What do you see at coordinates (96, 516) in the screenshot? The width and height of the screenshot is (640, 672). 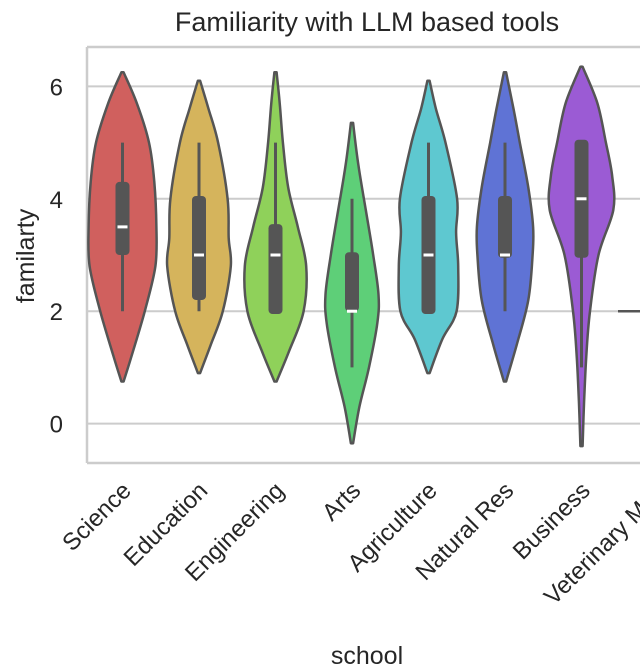 I see `x-tick-label: Science` at bounding box center [96, 516].